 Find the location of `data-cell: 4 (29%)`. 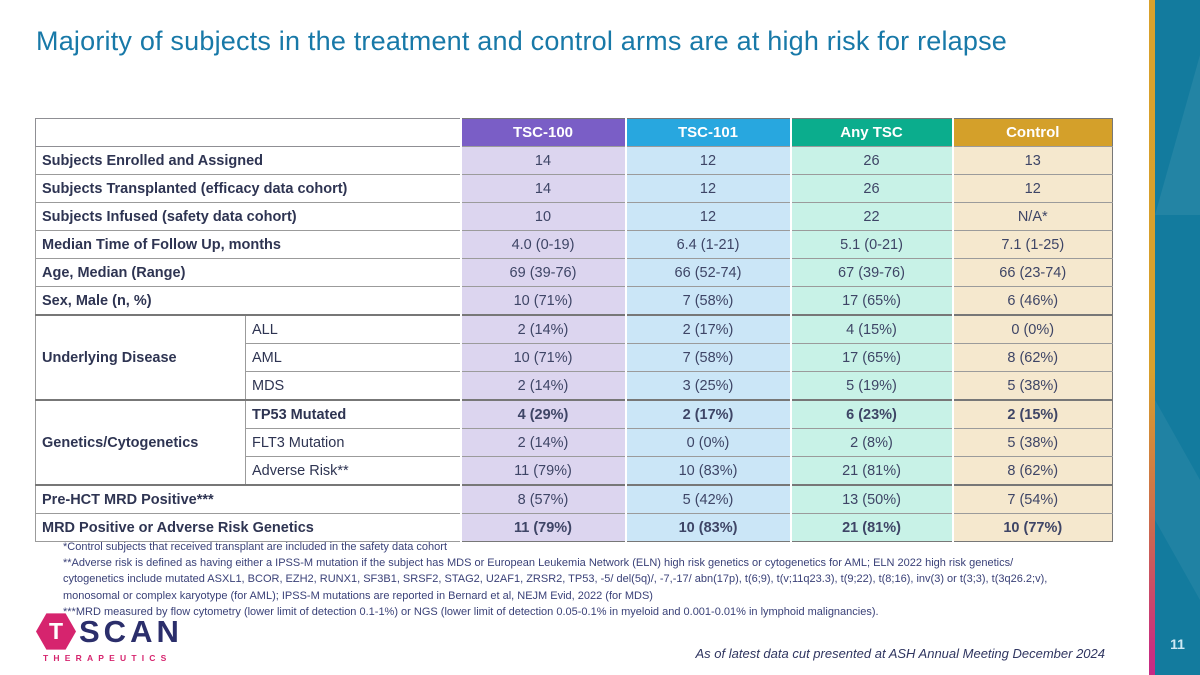

data-cell: 4 (29%) is located at coordinates (542, 414).